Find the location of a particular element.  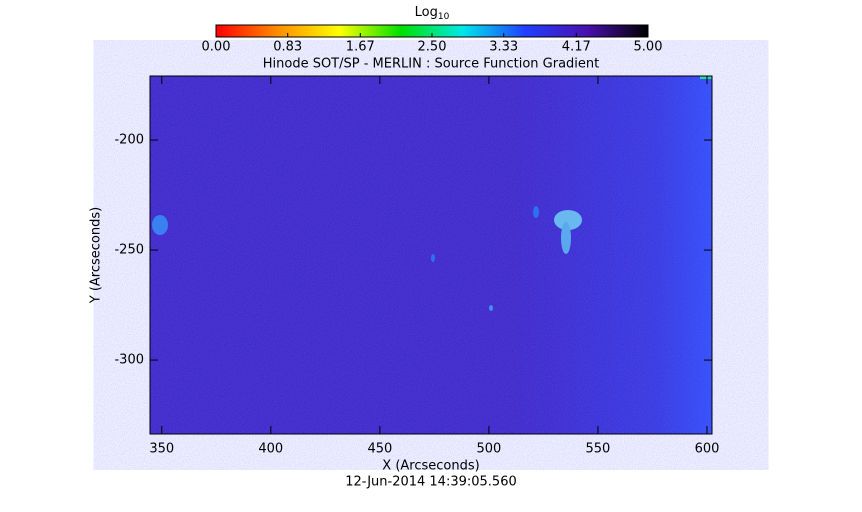

y-axis-label: Y (Arcseconds) is located at coordinates (96, 255).